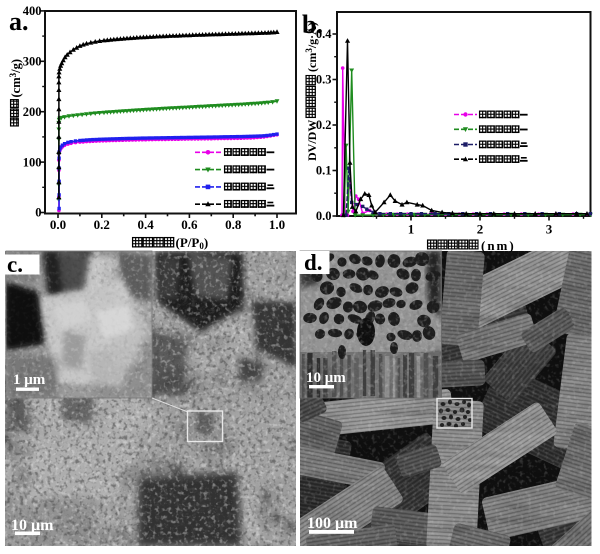  Describe the element at coordinates (411, 229) in the screenshot. I see `svg-text: 1` at that location.